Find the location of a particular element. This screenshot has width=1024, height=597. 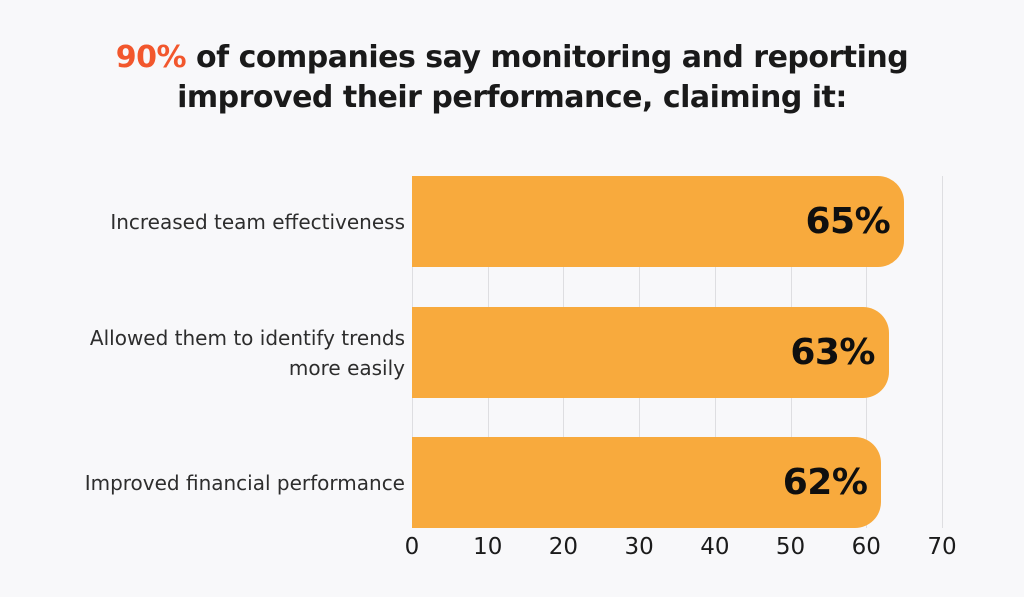

bar-improved-financial-performance: 62% is located at coordinates (647, 482).